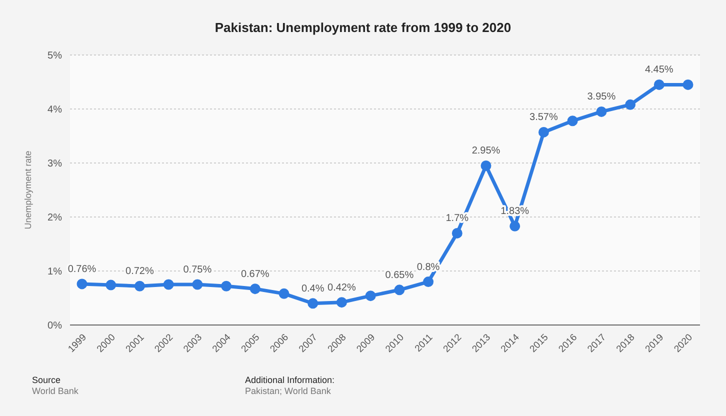 Image resolution: width=726 pixels, height=416 pixels. Describe the element at coordinates (28, 190) in the screenshot. I see `y-axis-title: Unemployment rate` at that location.